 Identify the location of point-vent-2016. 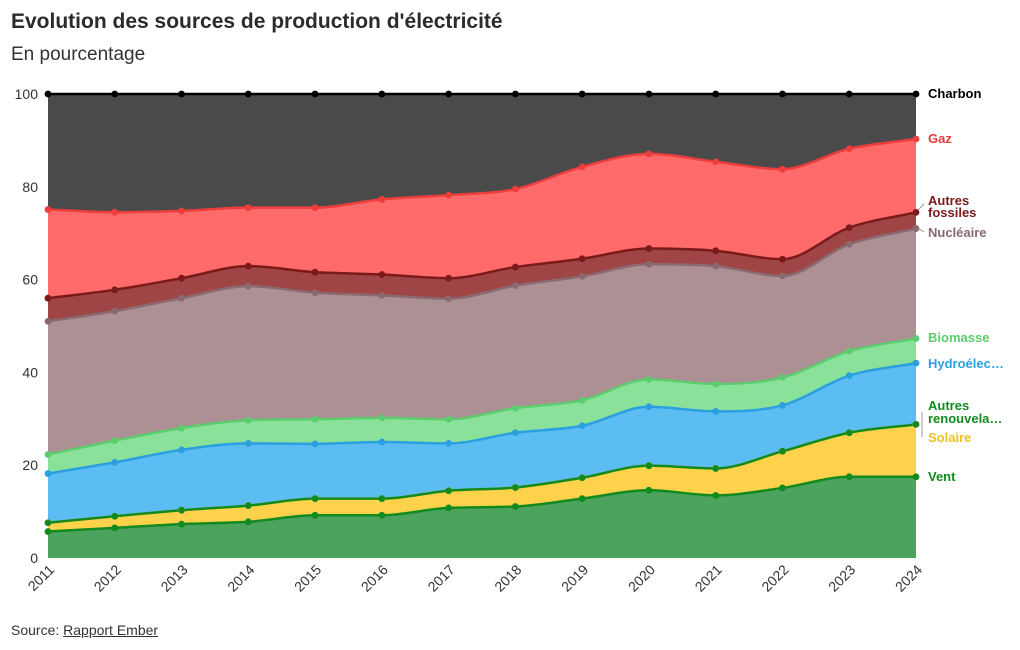
(382, 515).